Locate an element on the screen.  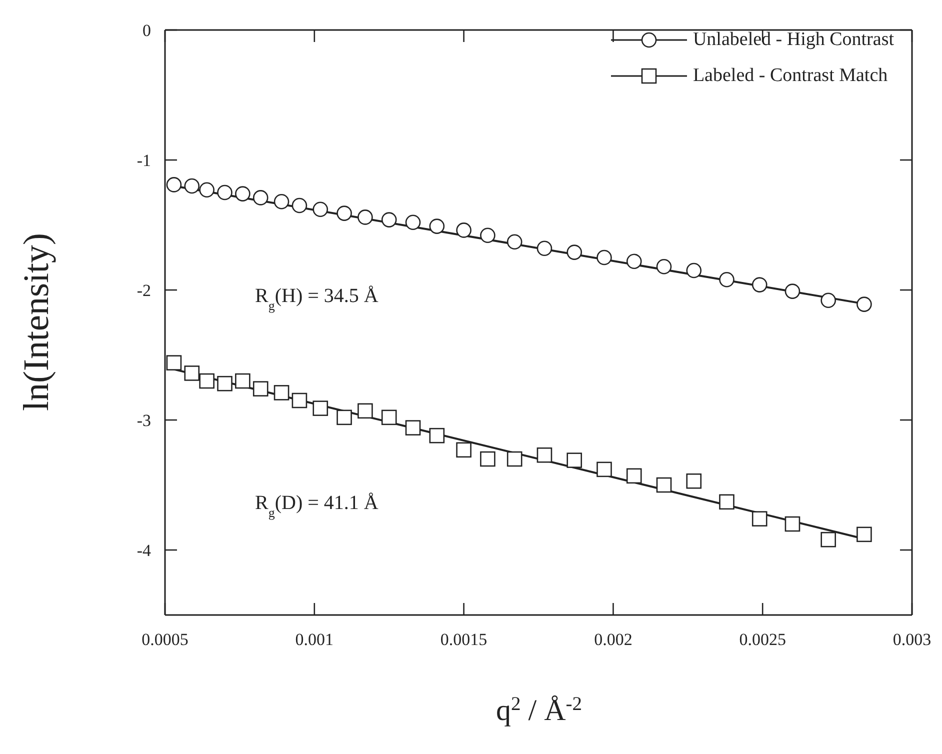
x-tick-label: 0.0025 is located at coordinates (762, 639).